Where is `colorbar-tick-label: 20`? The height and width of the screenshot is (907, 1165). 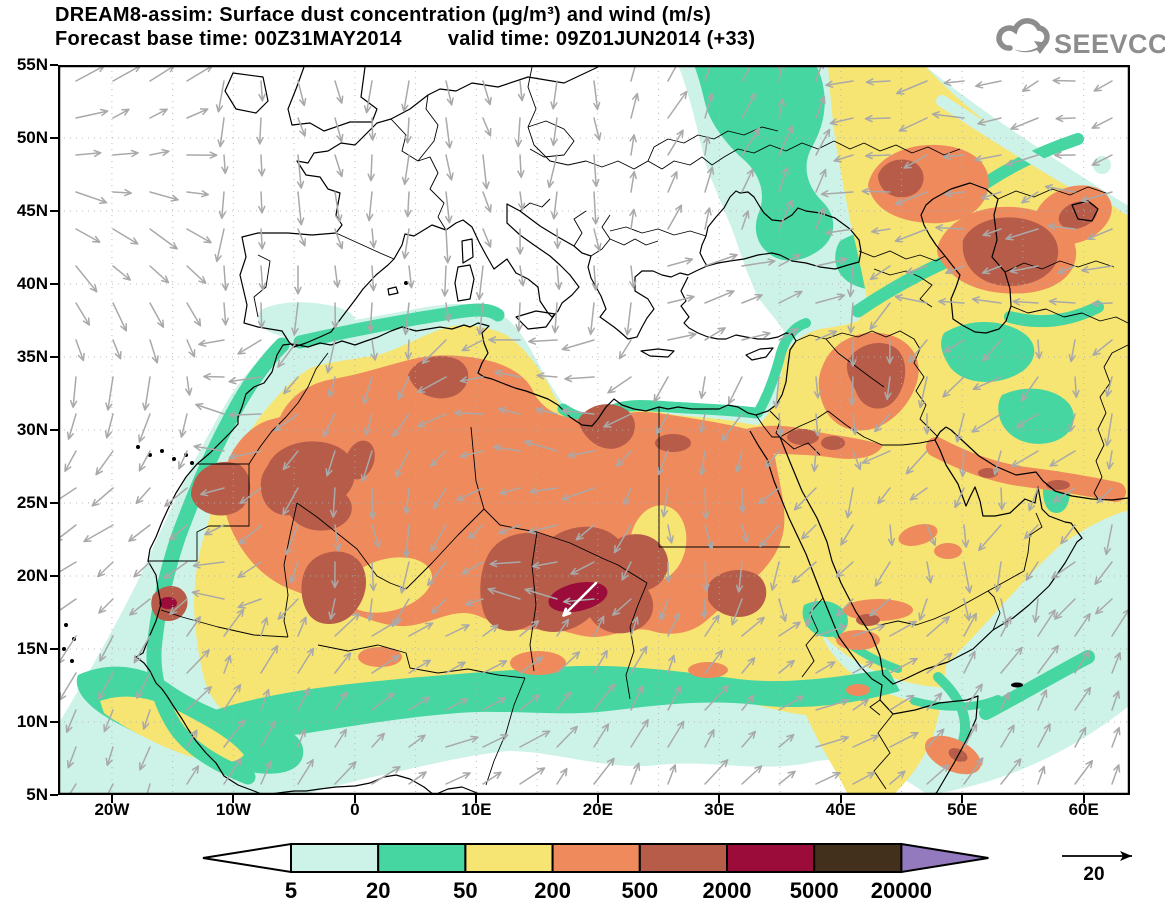 colorbar-tick-label: 20 is located at coordinates (378, 890).